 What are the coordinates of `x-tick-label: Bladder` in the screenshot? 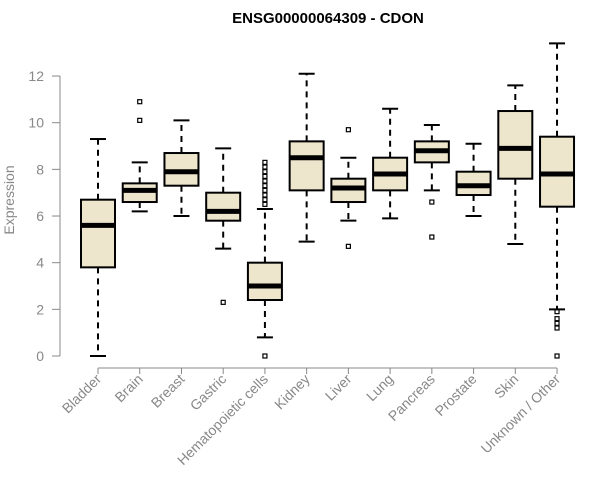 It's located at (82, 394).